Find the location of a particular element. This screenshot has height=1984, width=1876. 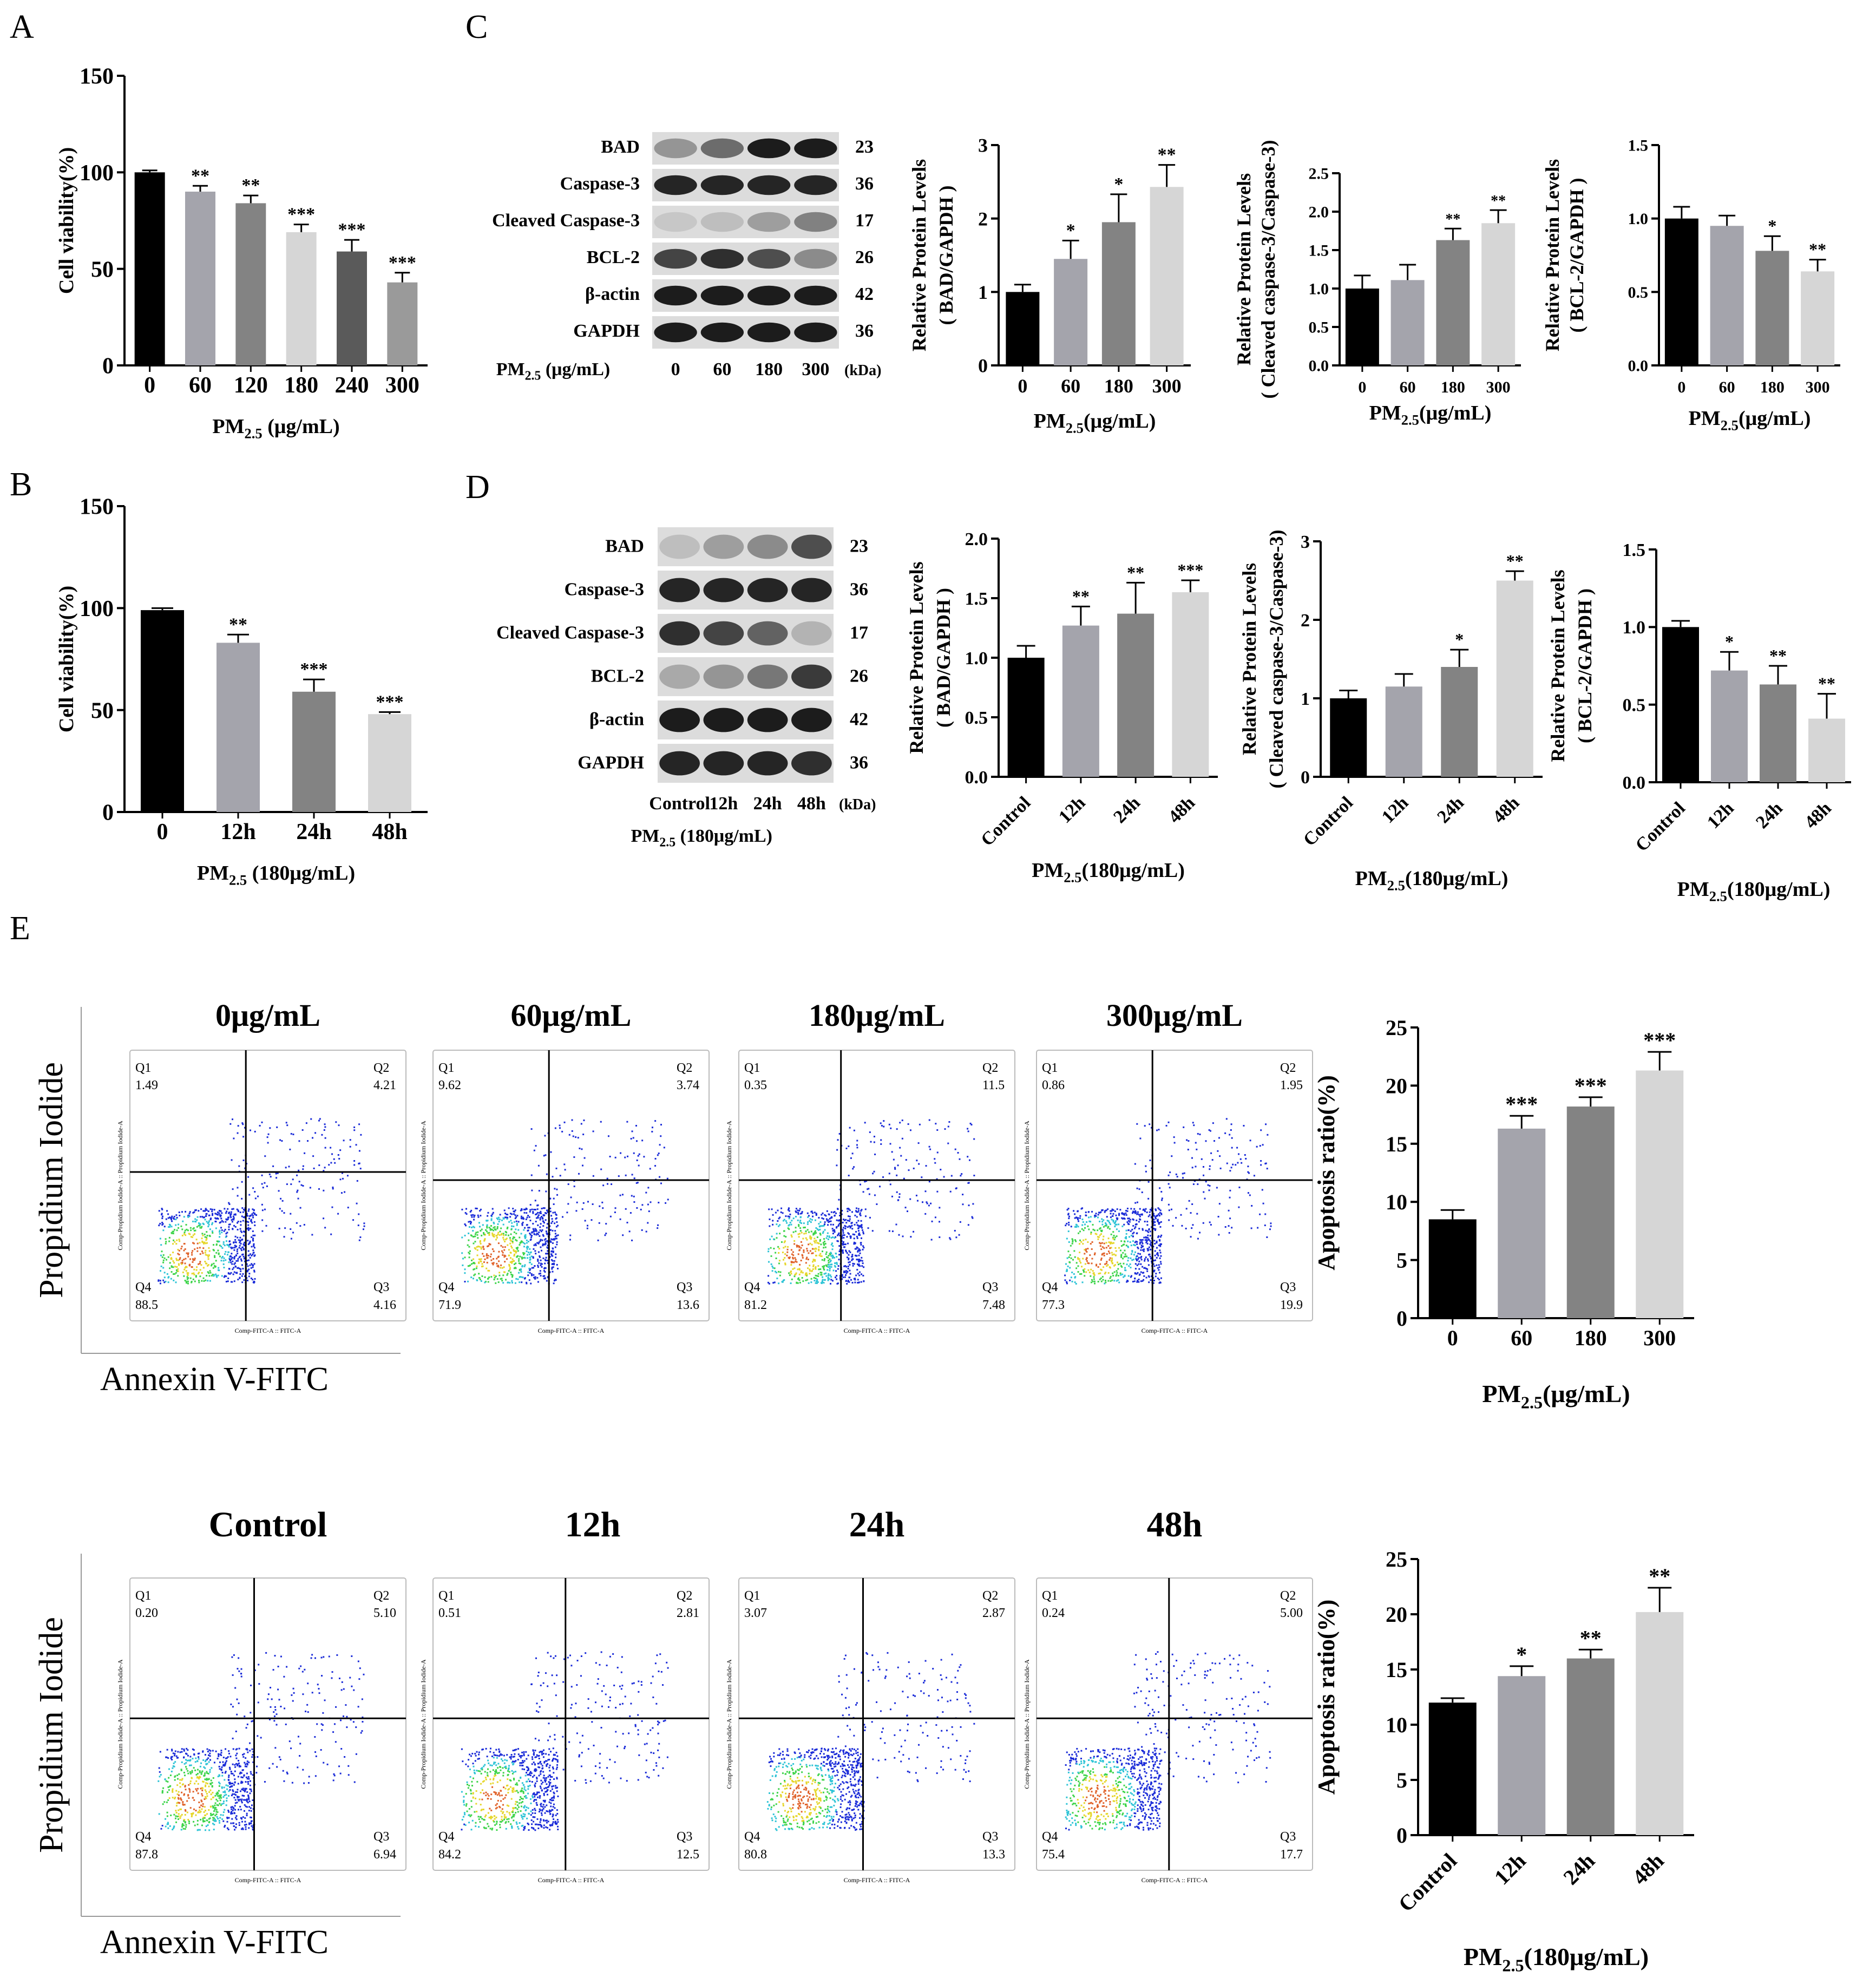

significance-label: ** is located at coordinates (250, 185).